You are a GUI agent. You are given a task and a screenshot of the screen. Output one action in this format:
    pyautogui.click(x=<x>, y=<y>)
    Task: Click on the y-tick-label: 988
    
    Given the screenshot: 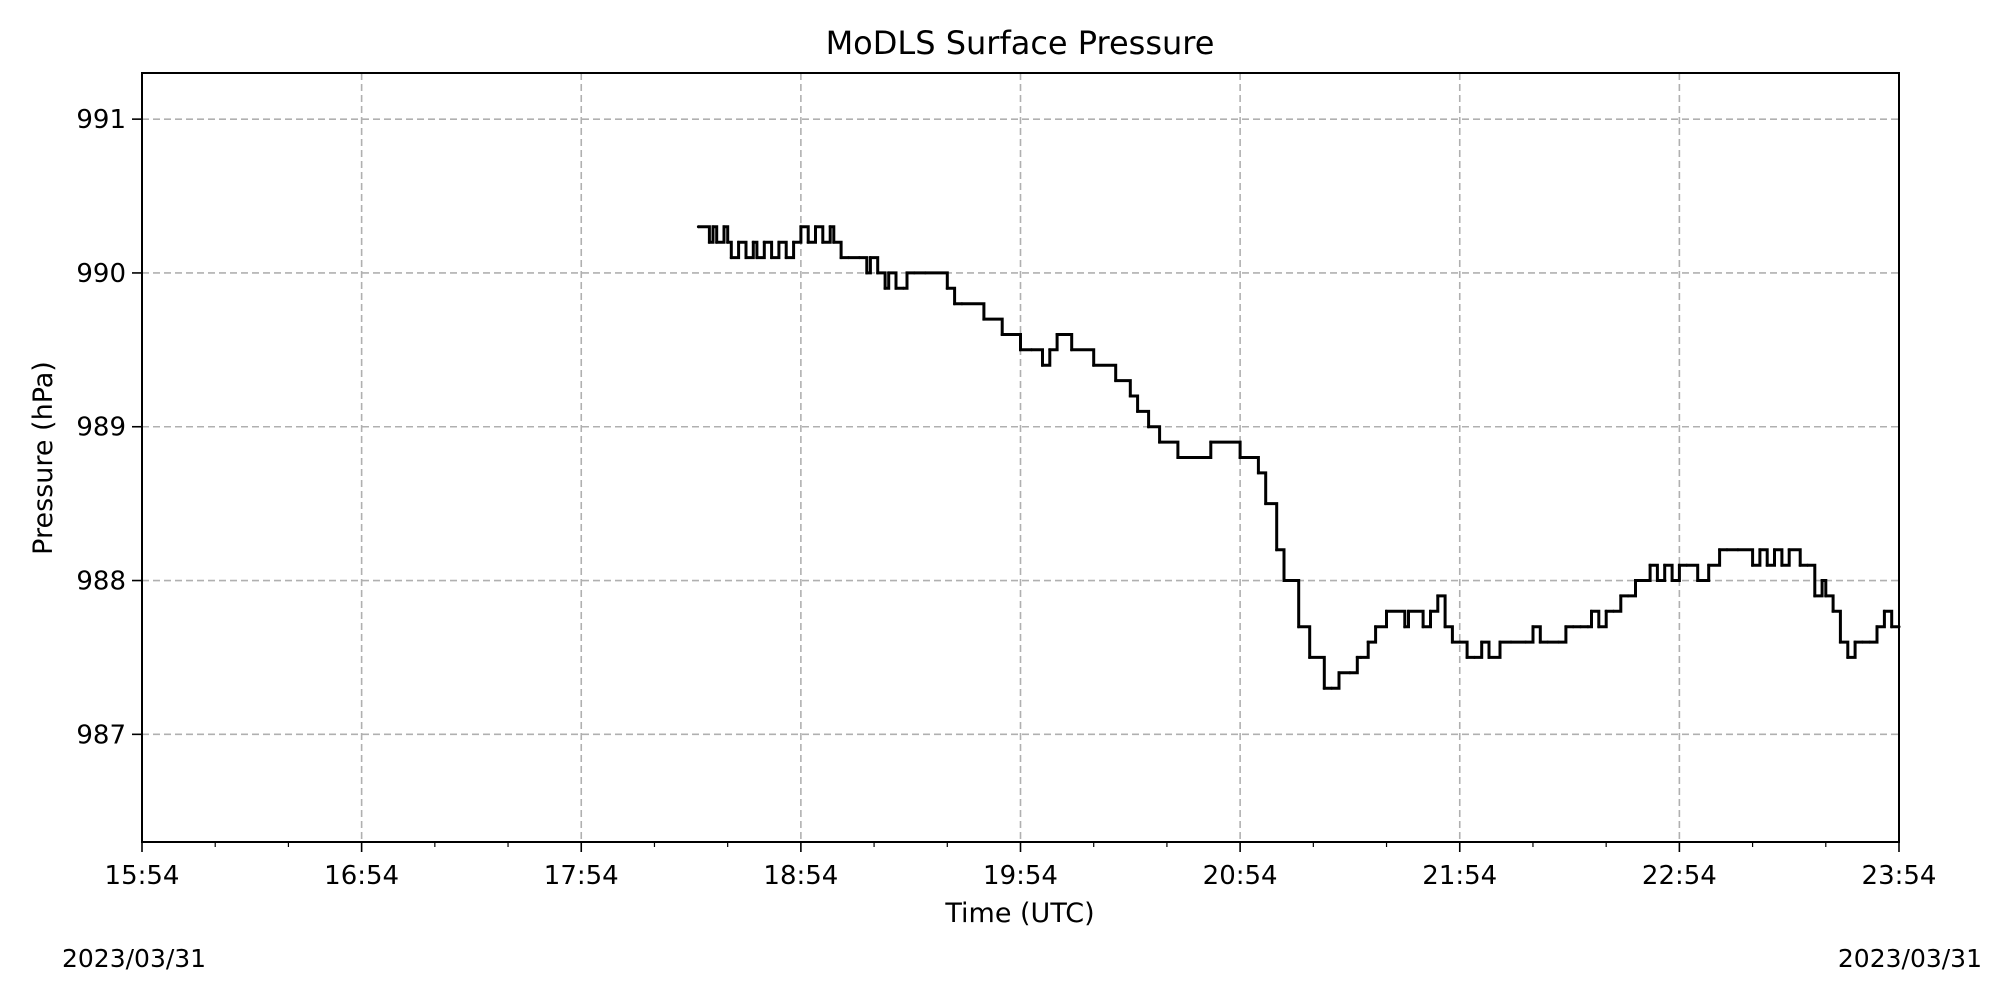 What is the action you would take?
    pyautogui.click(x=101, y=582)
    